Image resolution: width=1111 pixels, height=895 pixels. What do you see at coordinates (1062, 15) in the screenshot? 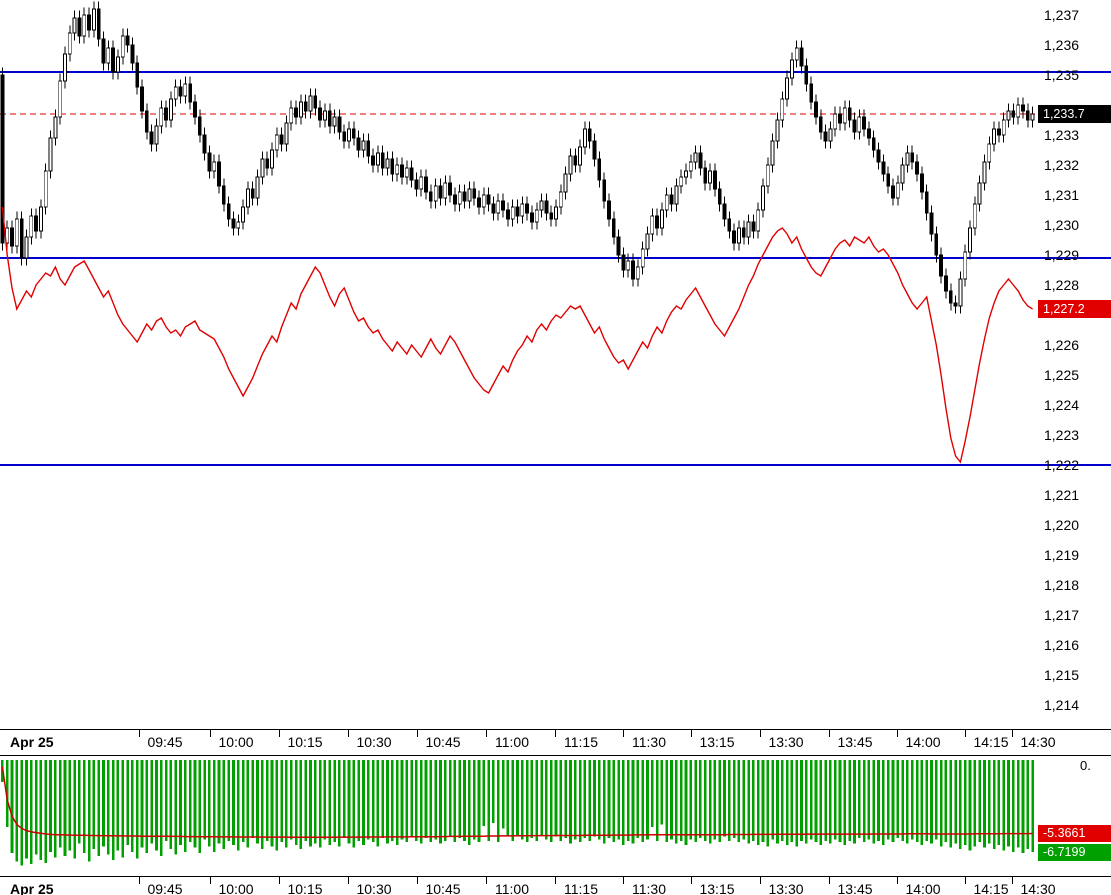
I see `price-axis-label: 1,237` at bounding box center [1062, 15].